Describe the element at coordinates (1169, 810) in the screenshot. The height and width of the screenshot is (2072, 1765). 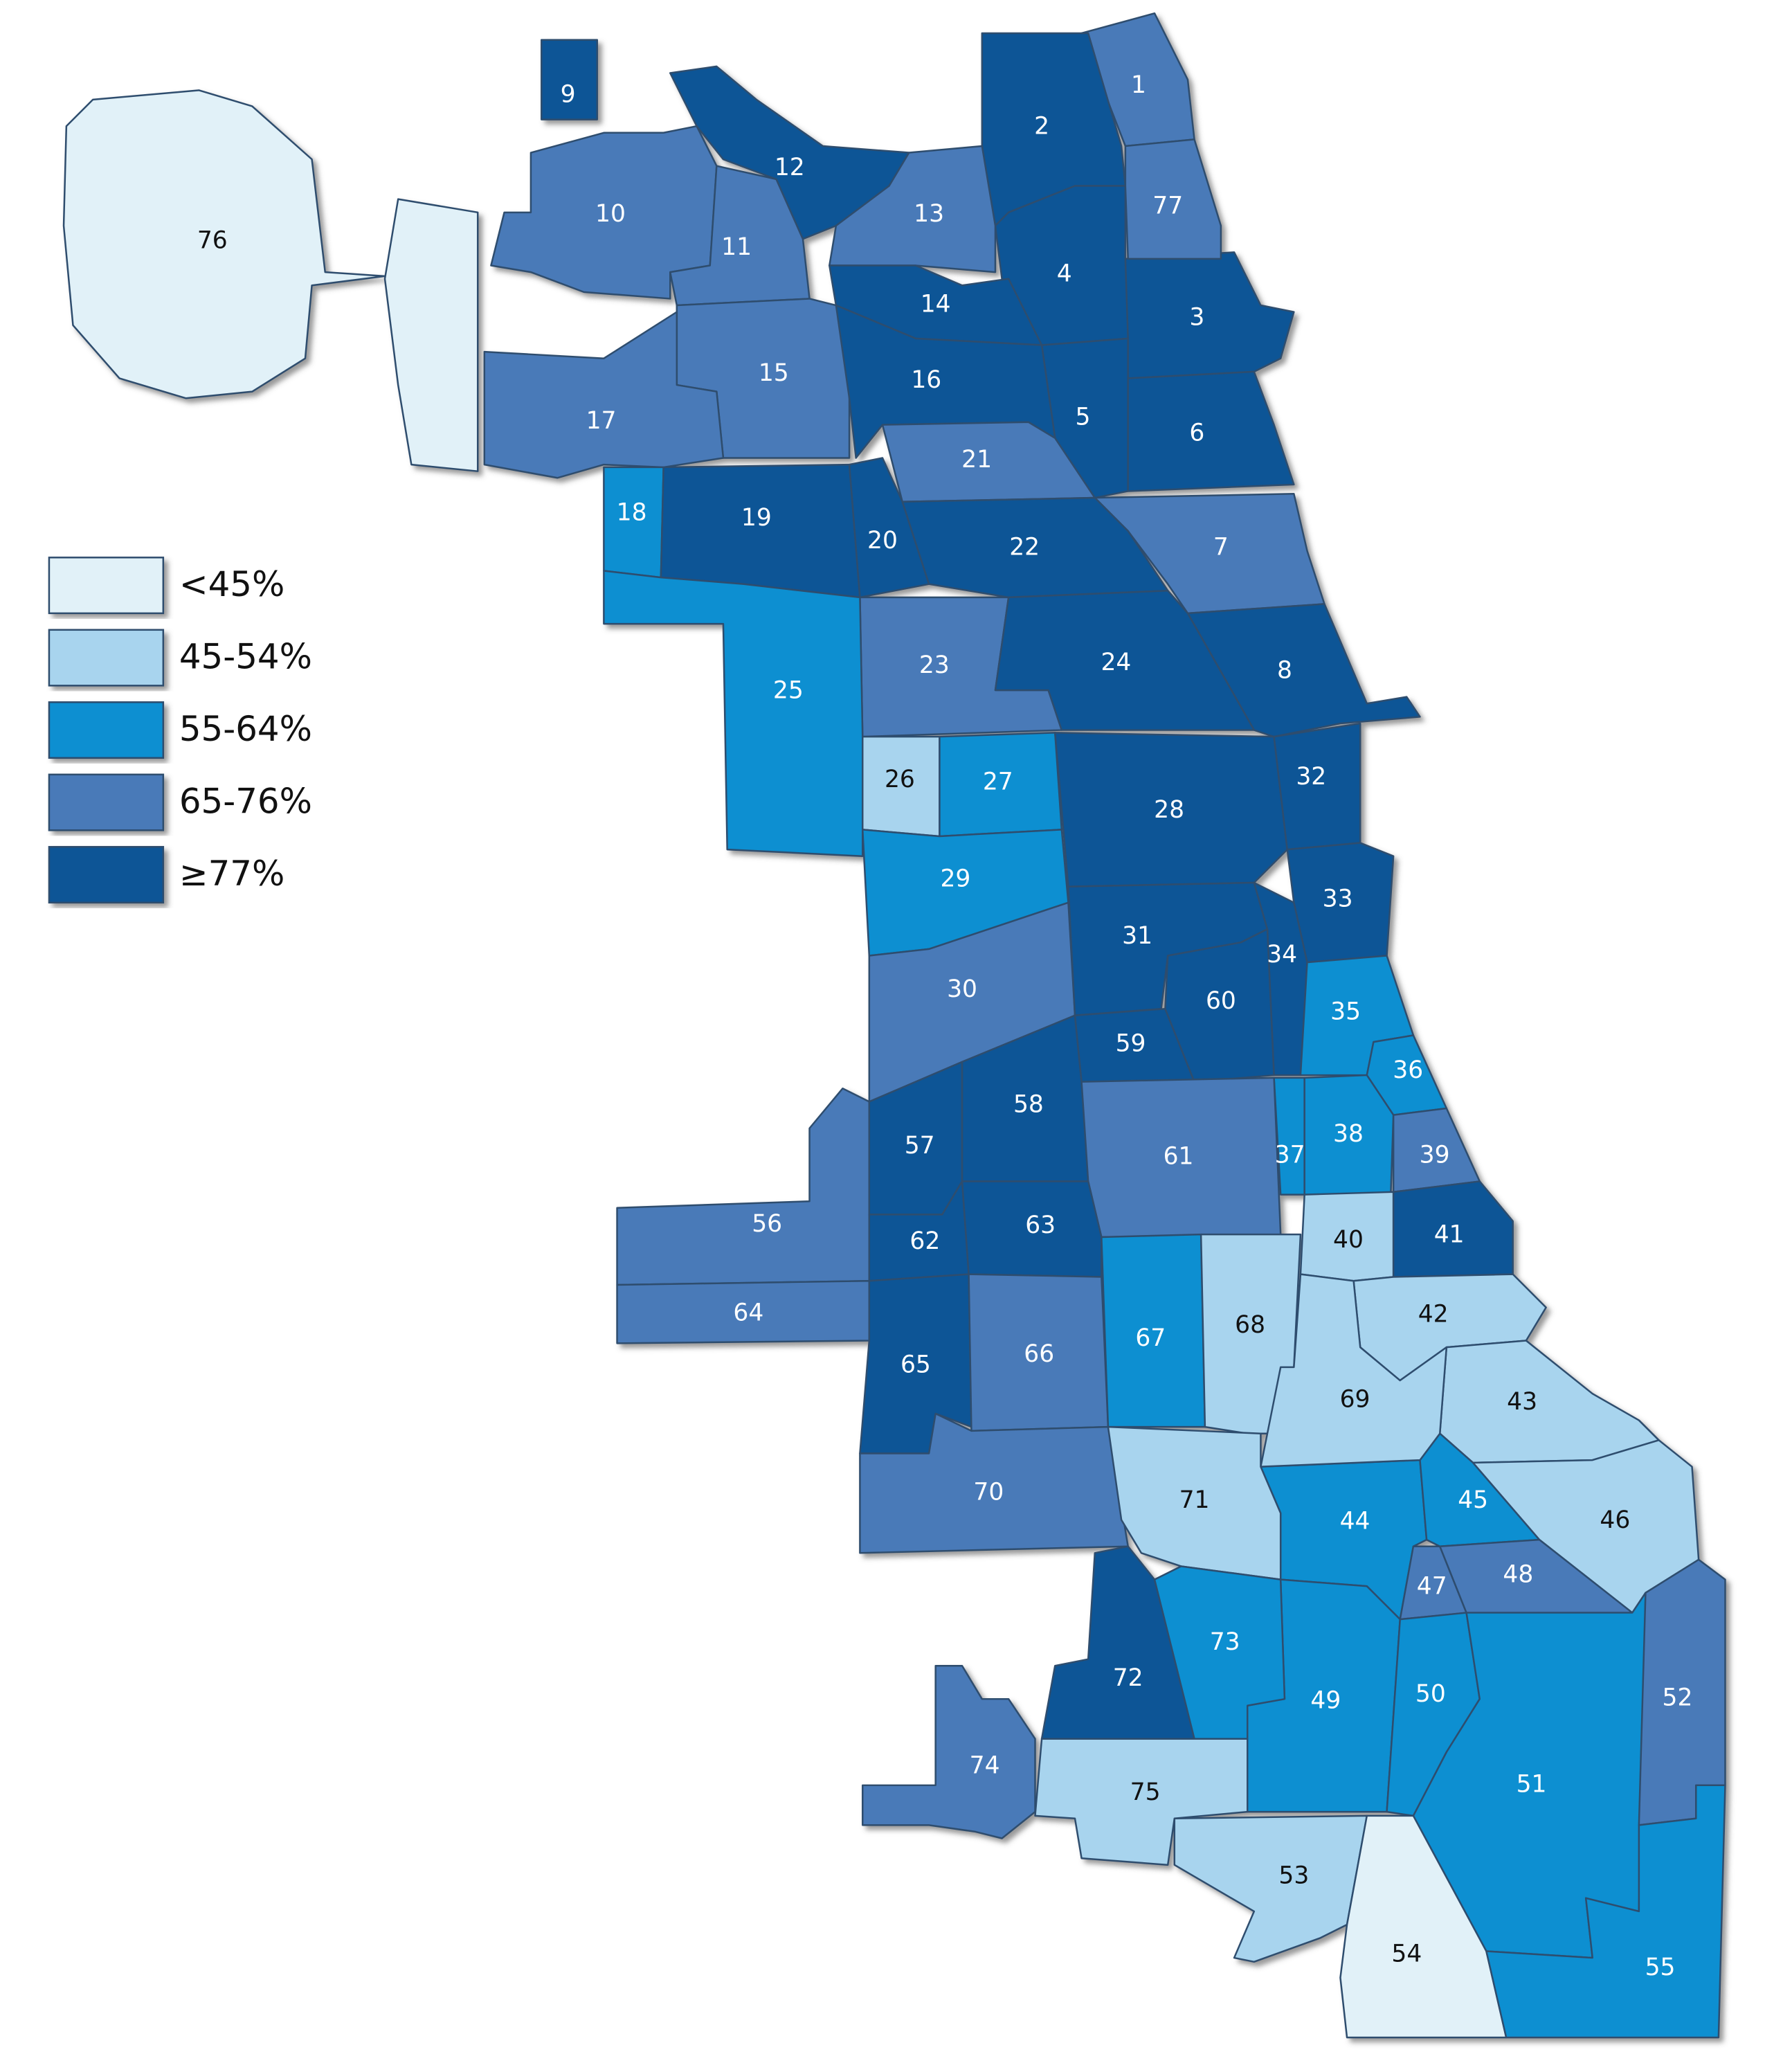
I see `area-label: 28` at that location.